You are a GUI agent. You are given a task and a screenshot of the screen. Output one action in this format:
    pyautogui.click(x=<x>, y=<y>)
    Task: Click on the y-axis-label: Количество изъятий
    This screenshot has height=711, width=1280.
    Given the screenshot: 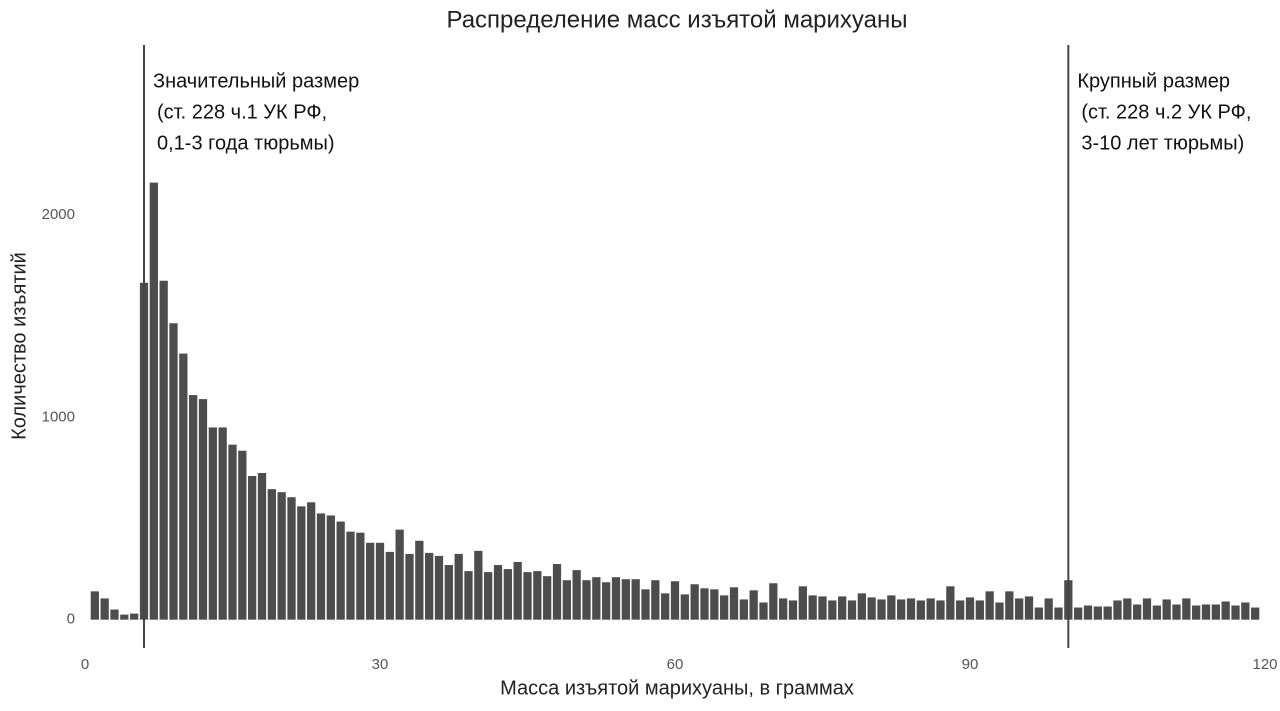 What is the action you would take?
    pyautogui.click(x=19, y=346)
    